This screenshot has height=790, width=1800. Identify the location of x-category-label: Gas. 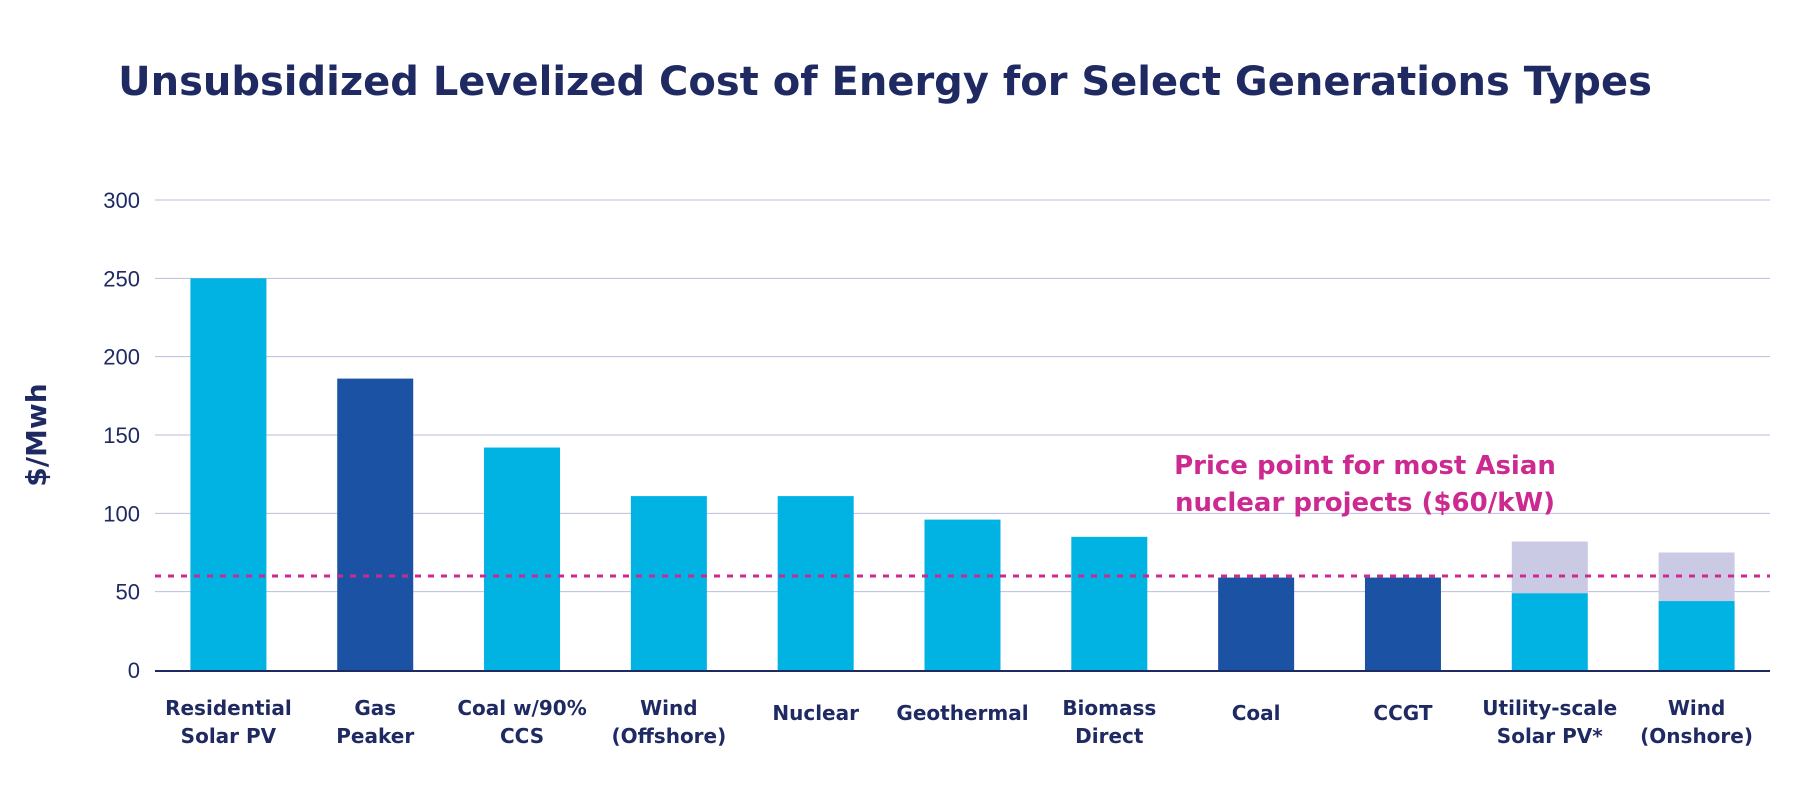
(375, 708).